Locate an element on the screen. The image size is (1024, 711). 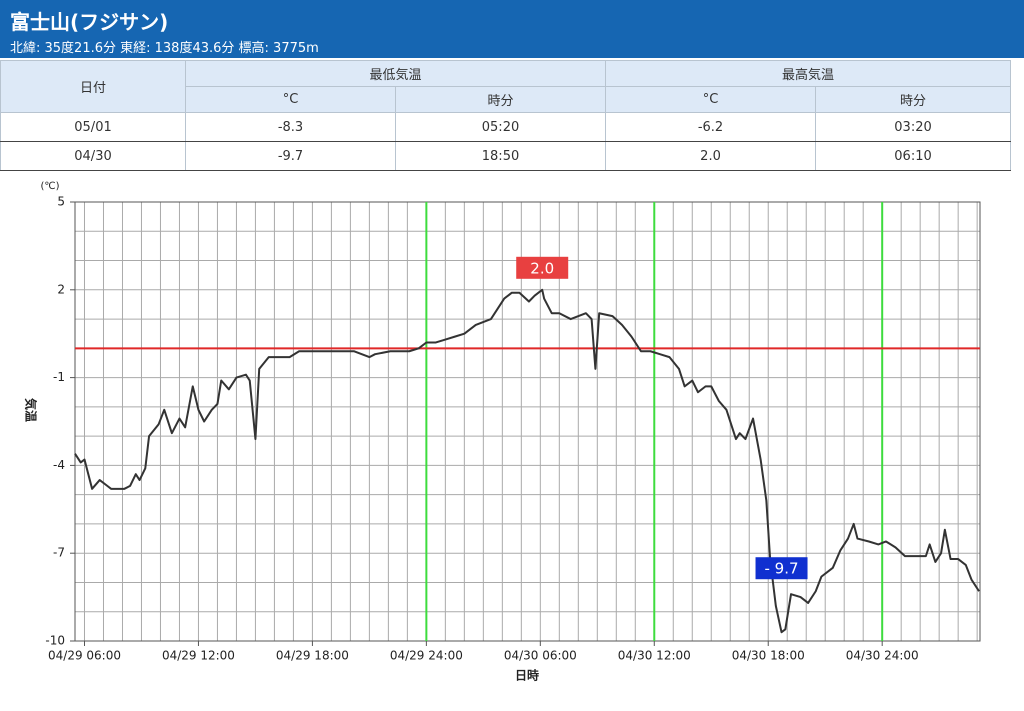
annotation-label: - 9.7 is located at coordinates (782, 569).